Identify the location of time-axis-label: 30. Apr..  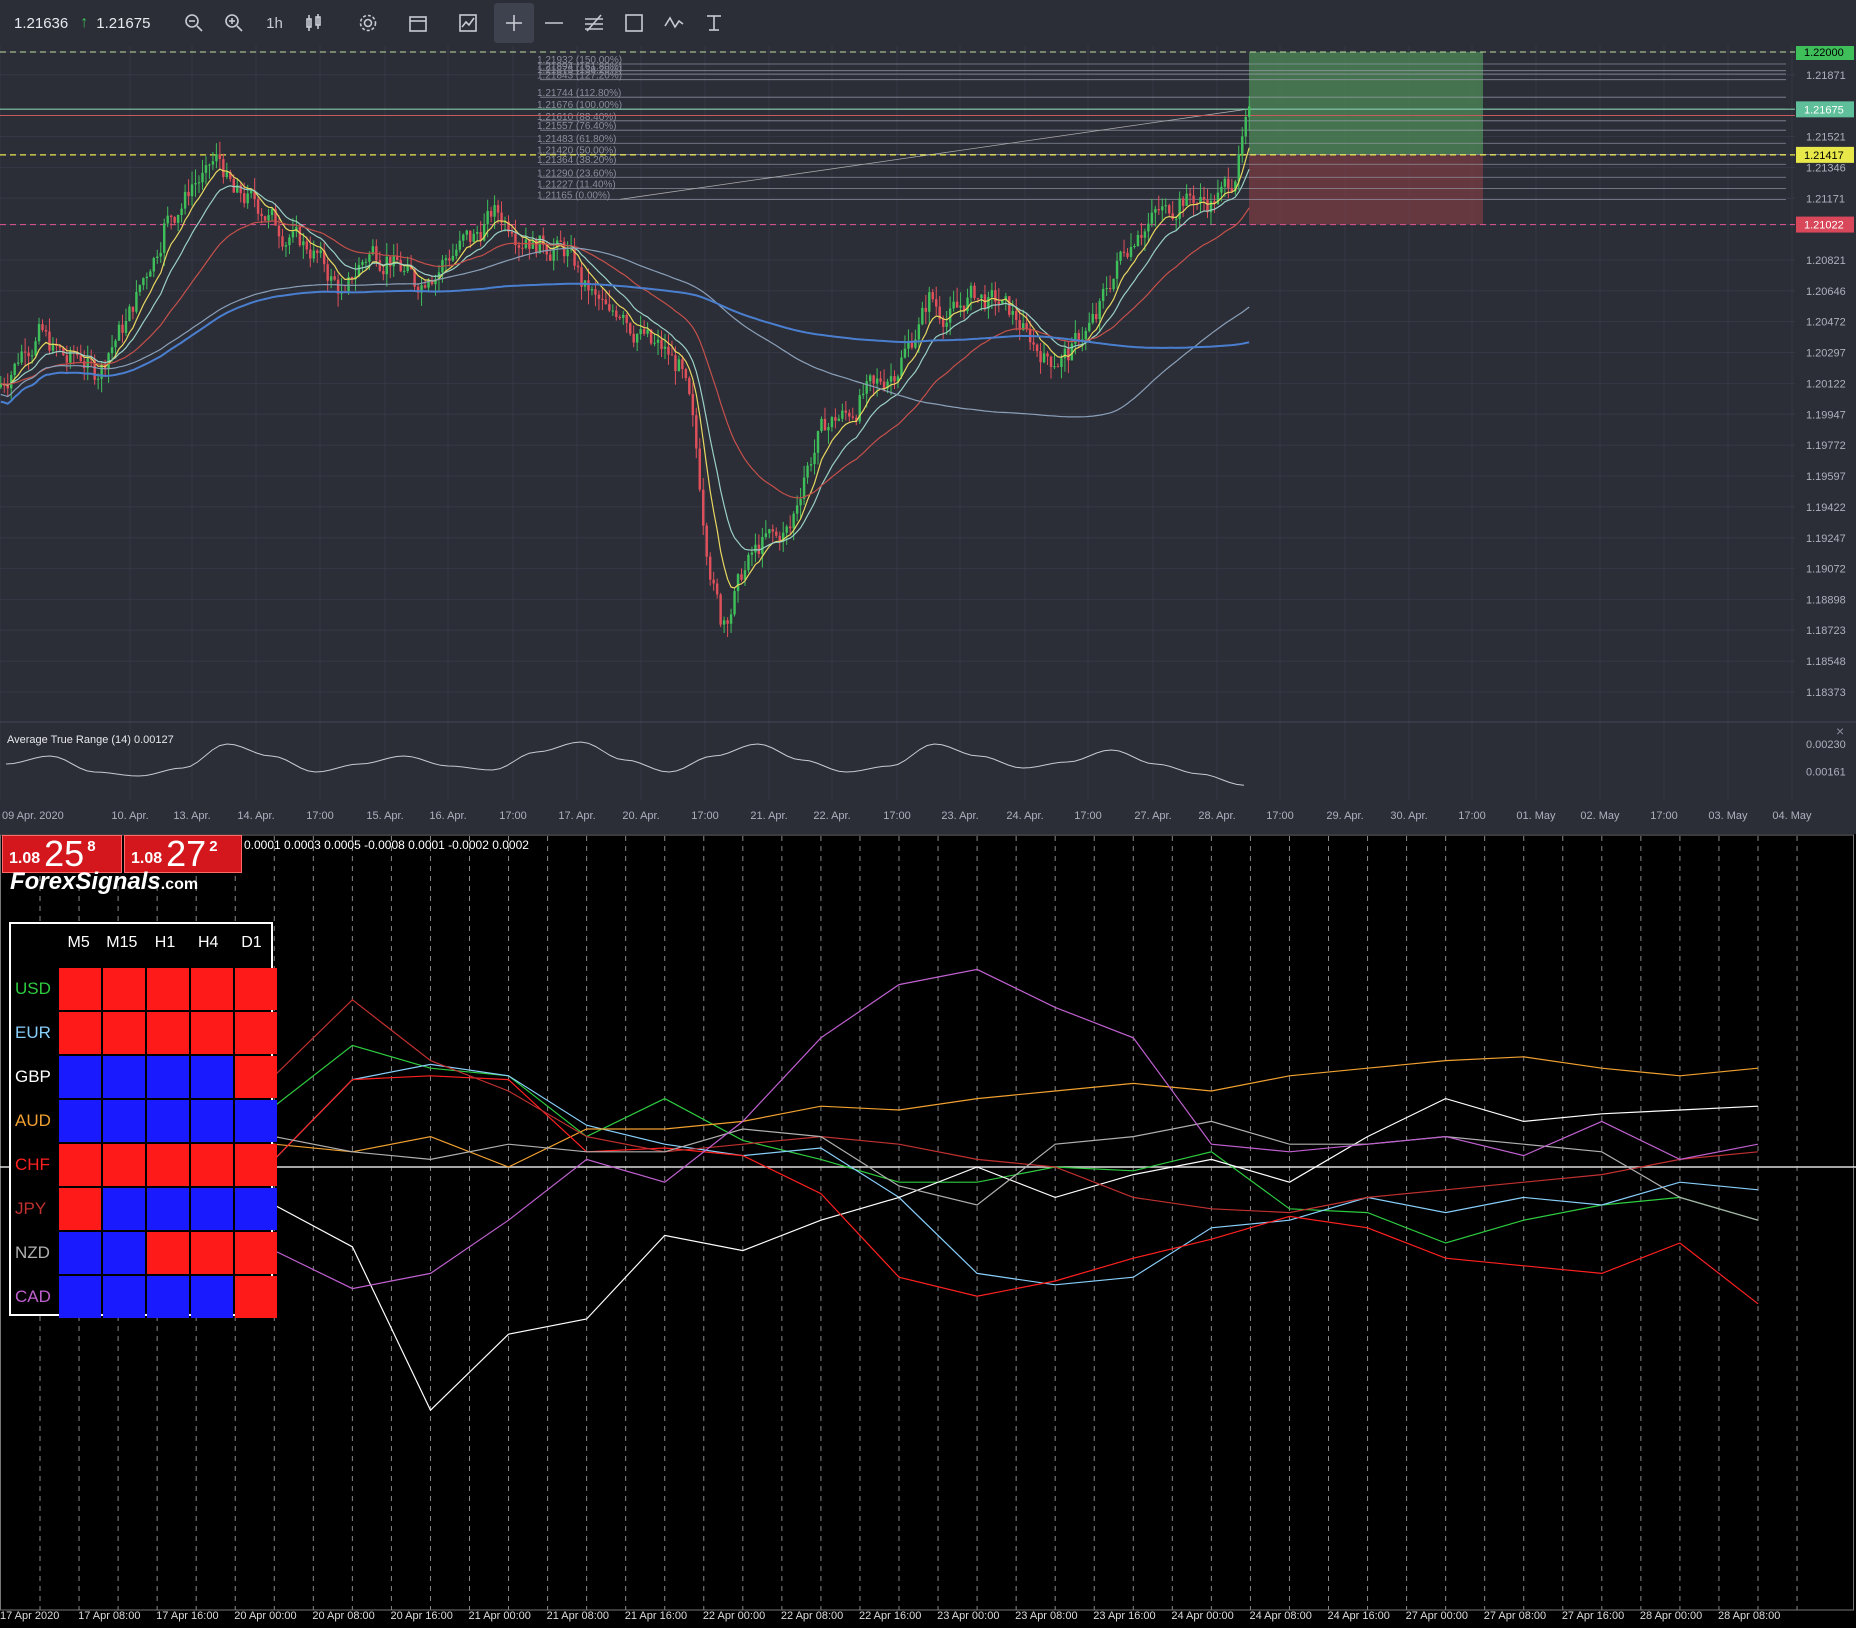
(1408, 816).